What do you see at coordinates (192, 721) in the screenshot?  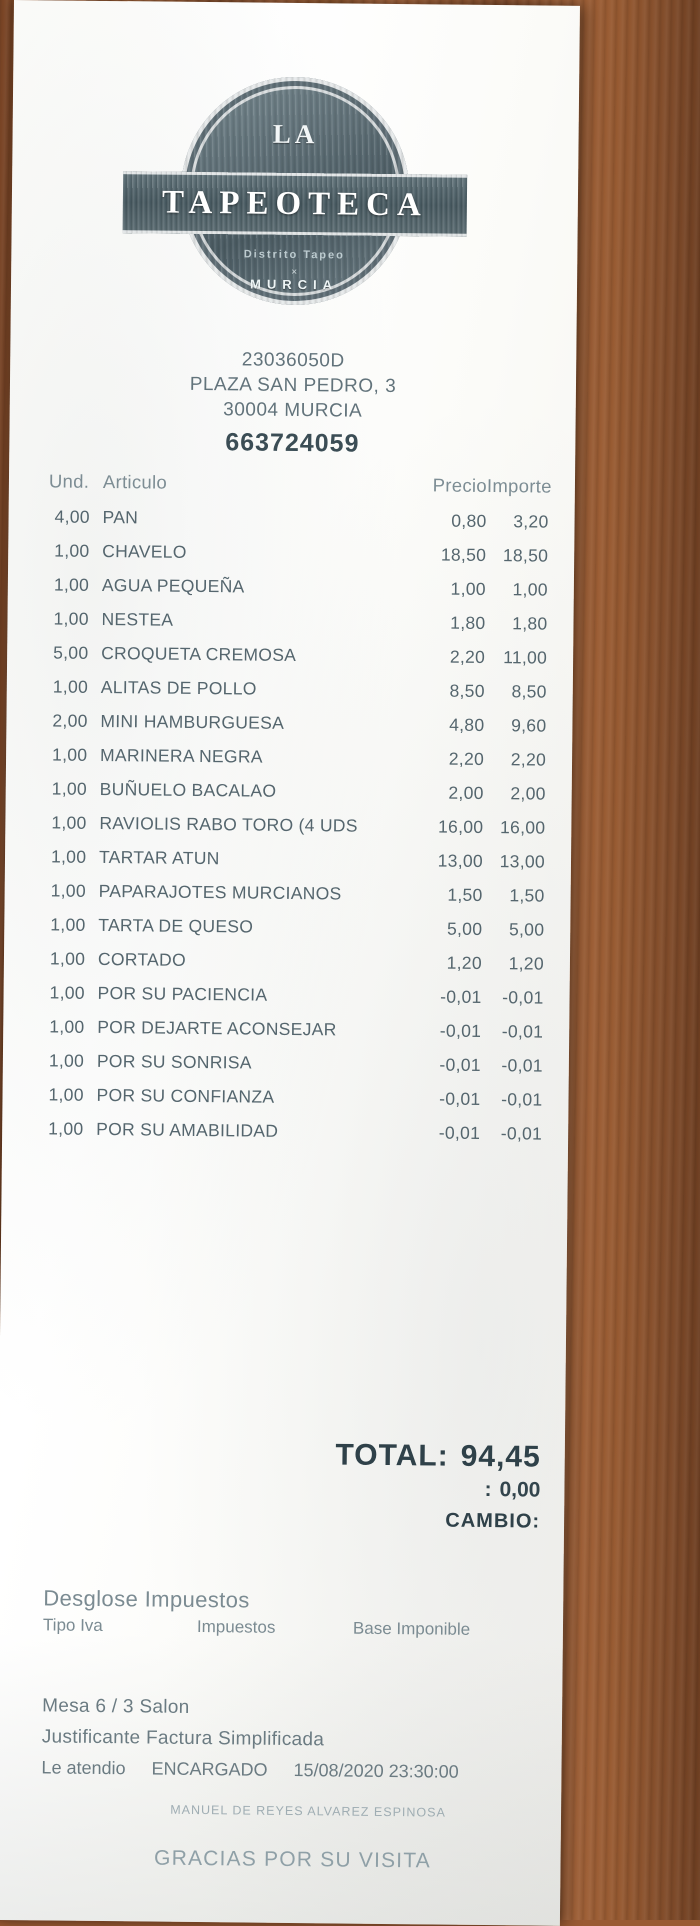 I see `cell-articulo: MINI HAMBURGUESA` at bounding box center [192, 721].